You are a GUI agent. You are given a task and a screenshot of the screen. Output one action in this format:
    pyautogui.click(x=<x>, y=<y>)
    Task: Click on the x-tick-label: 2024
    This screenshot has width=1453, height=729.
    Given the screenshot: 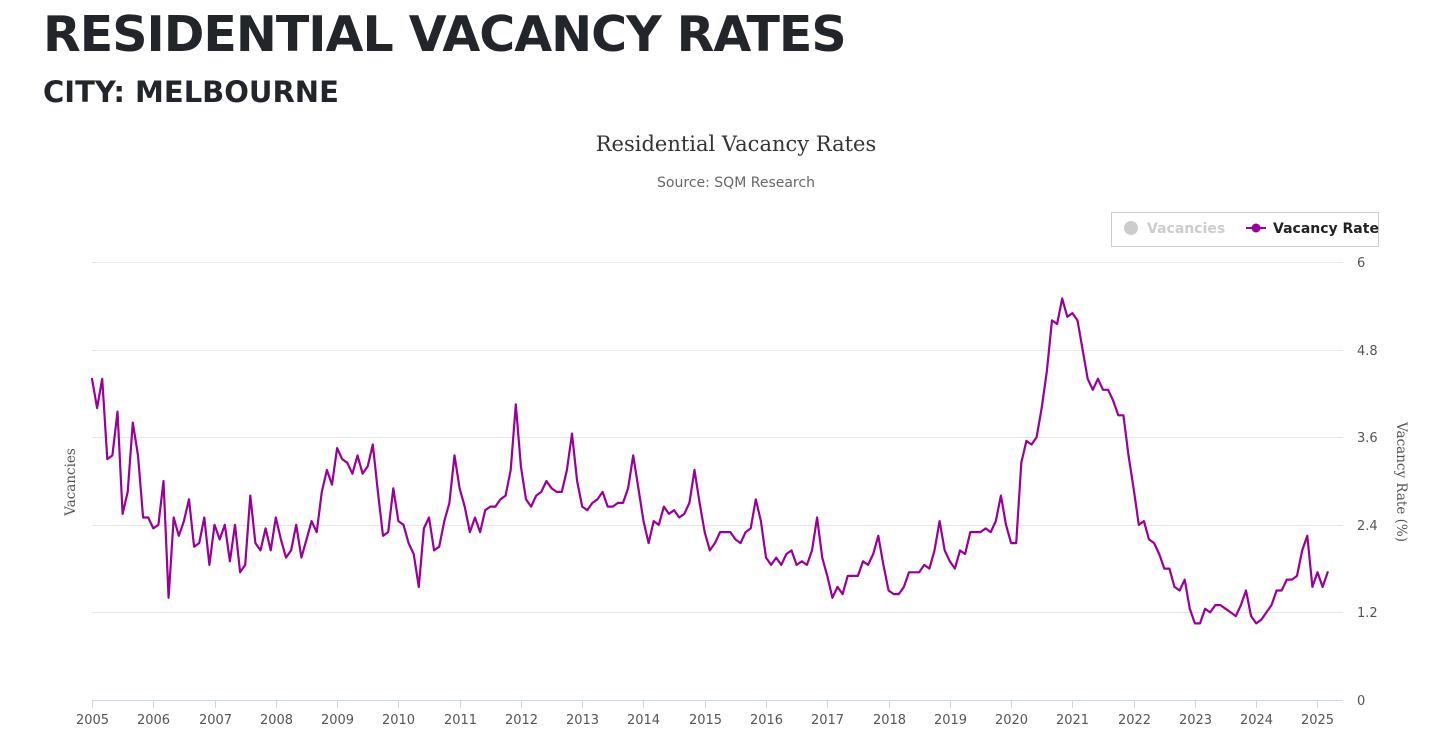 What is the action you would take?
    pyautogui.click(x=1256, y=720)
    